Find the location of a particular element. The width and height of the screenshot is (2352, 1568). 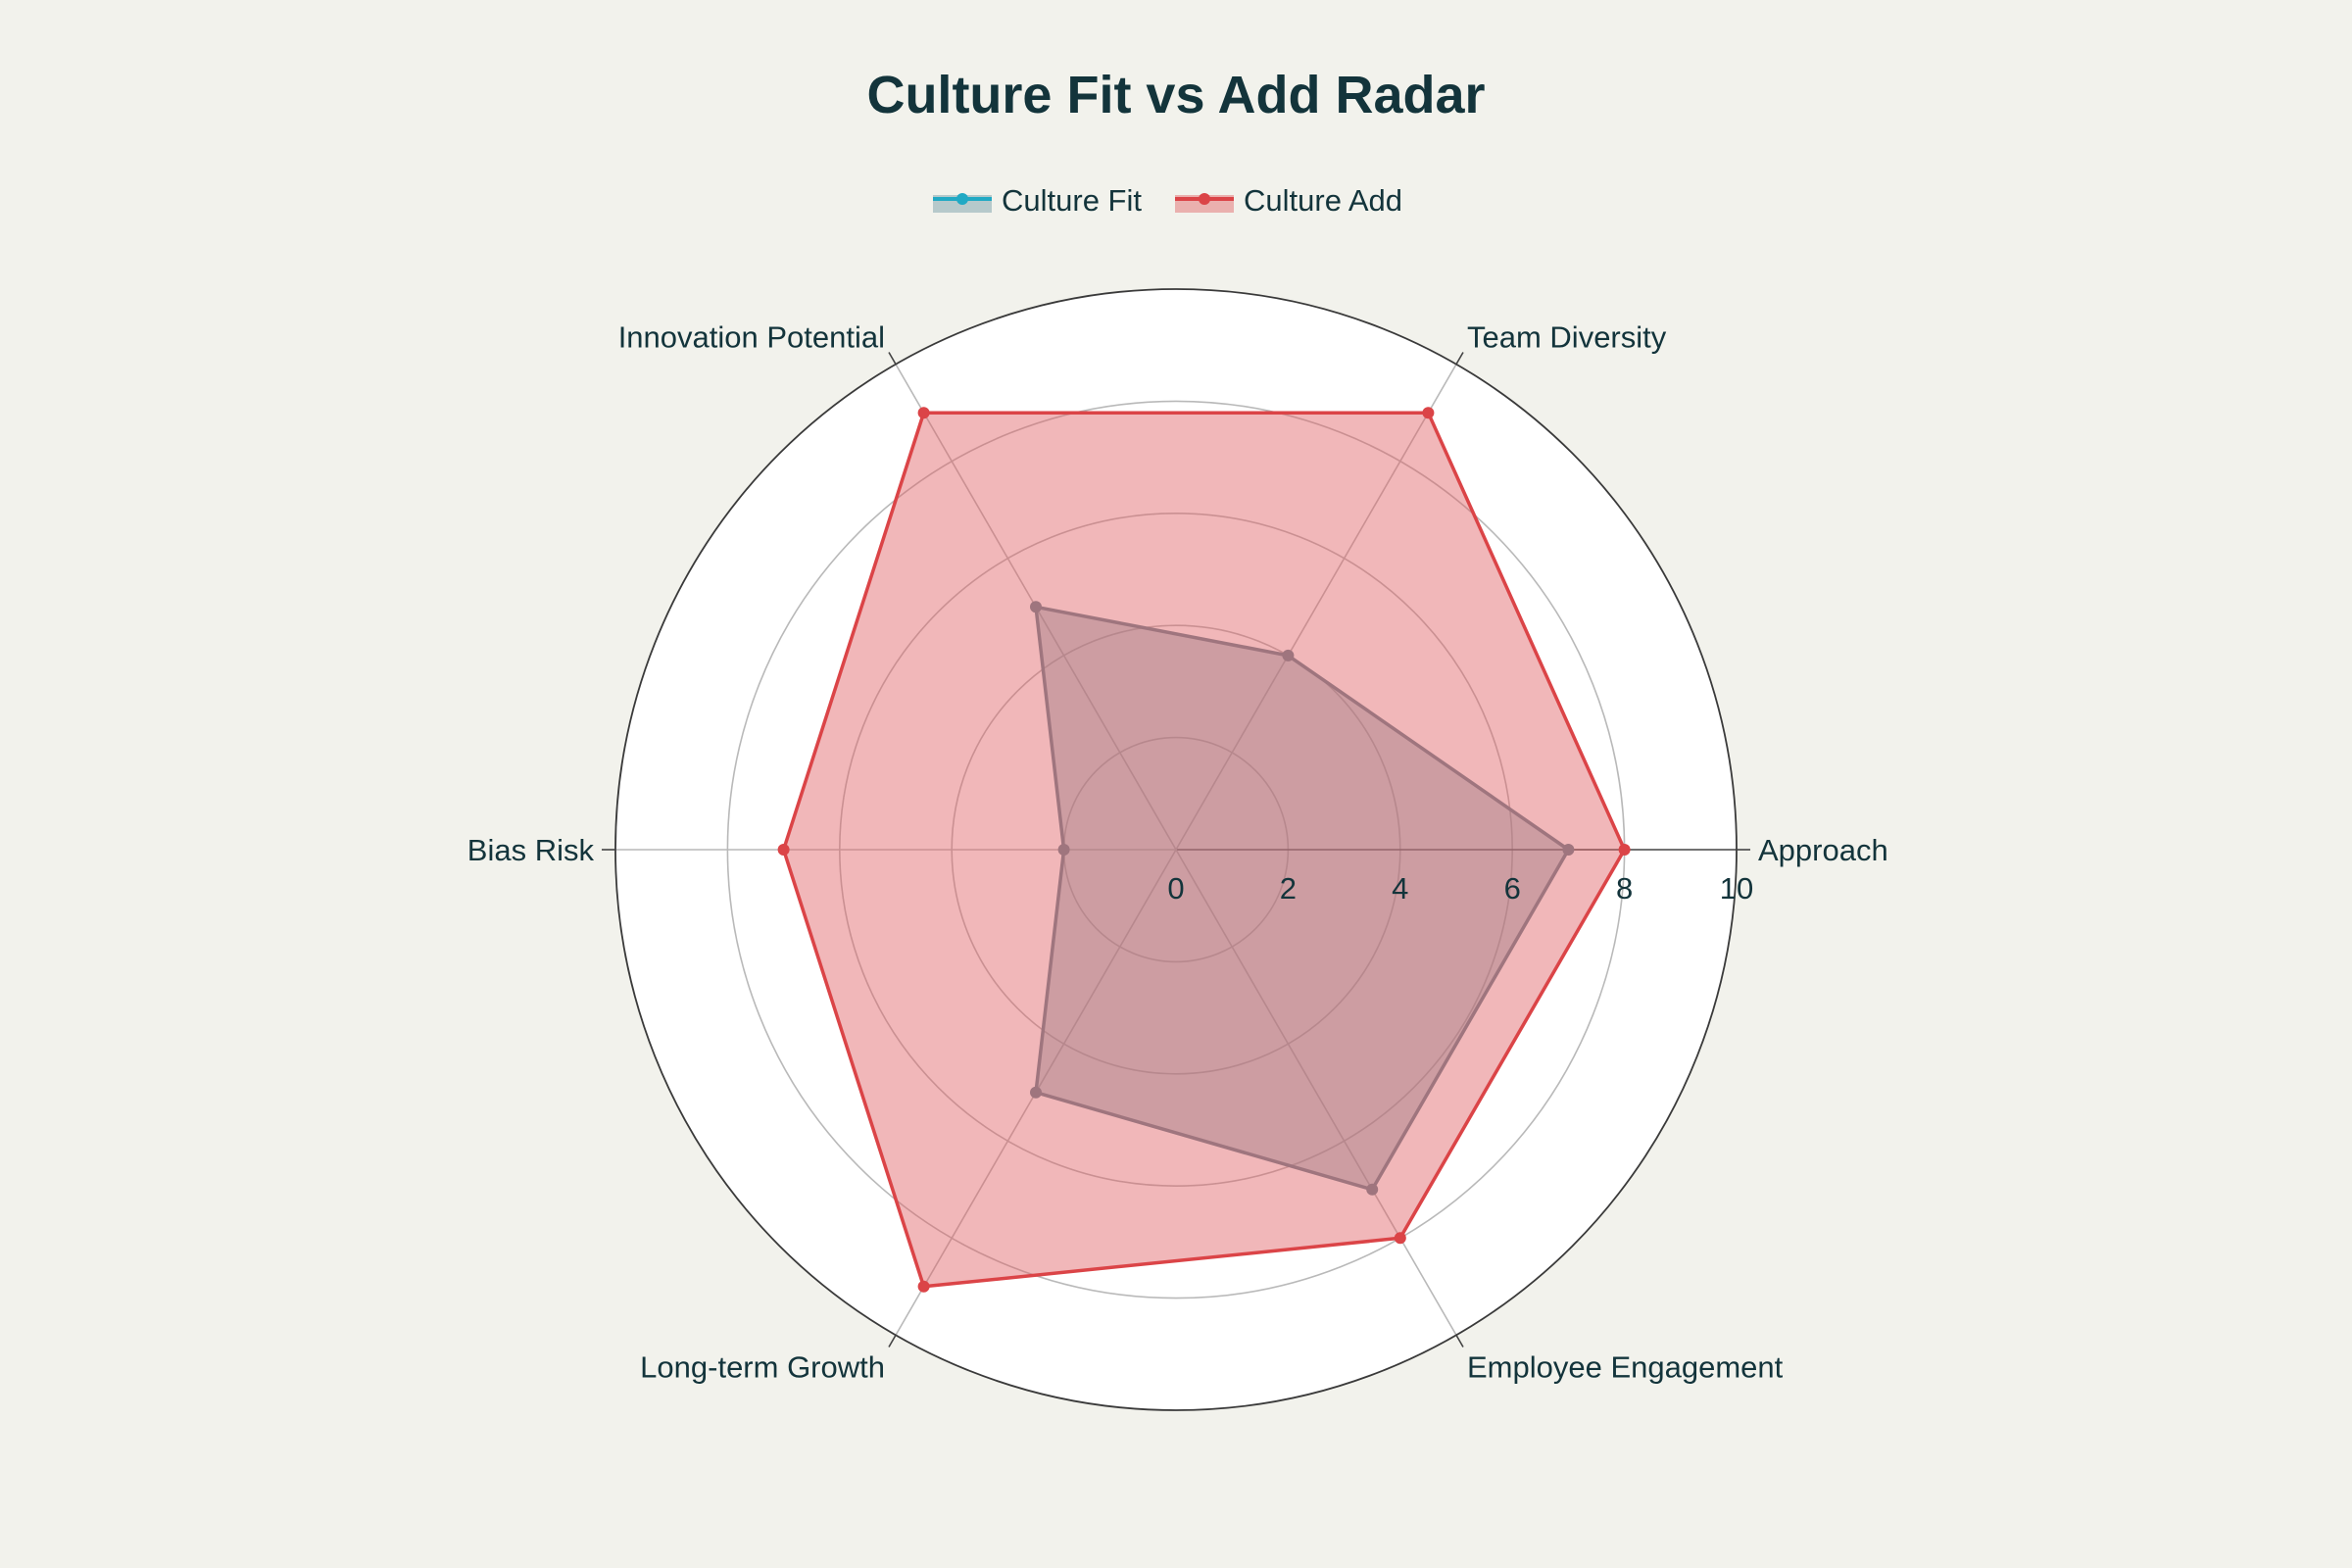

data-point-culture-add-approach is located at coordinates (1624, 850).